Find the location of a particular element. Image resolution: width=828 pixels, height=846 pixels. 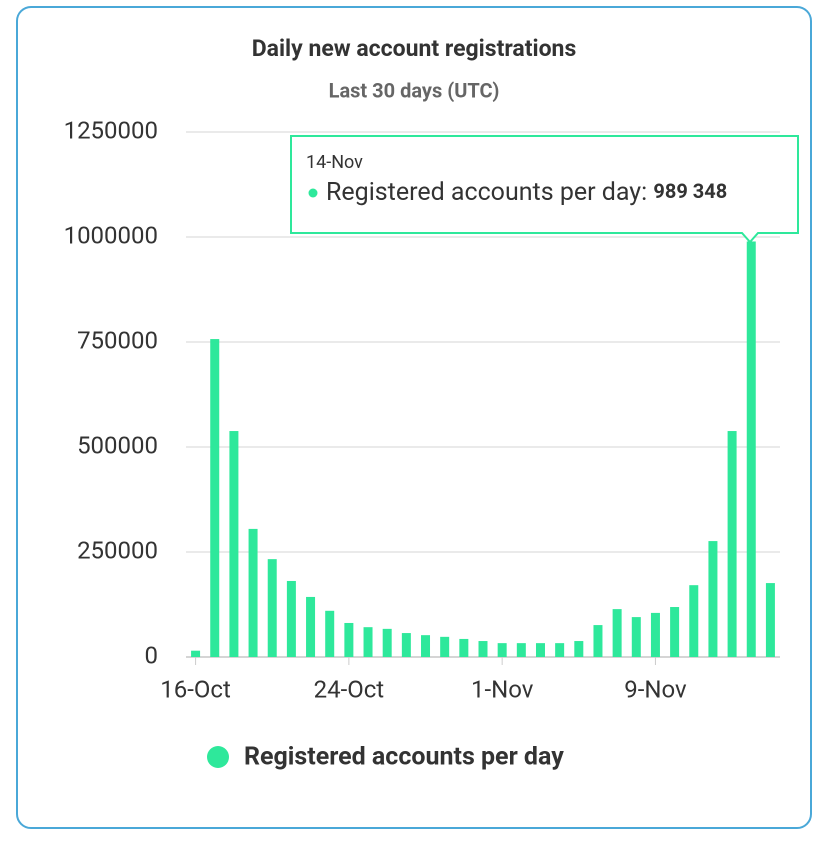

y-tick-label: 1250000 is located at coordinates (111, 130).